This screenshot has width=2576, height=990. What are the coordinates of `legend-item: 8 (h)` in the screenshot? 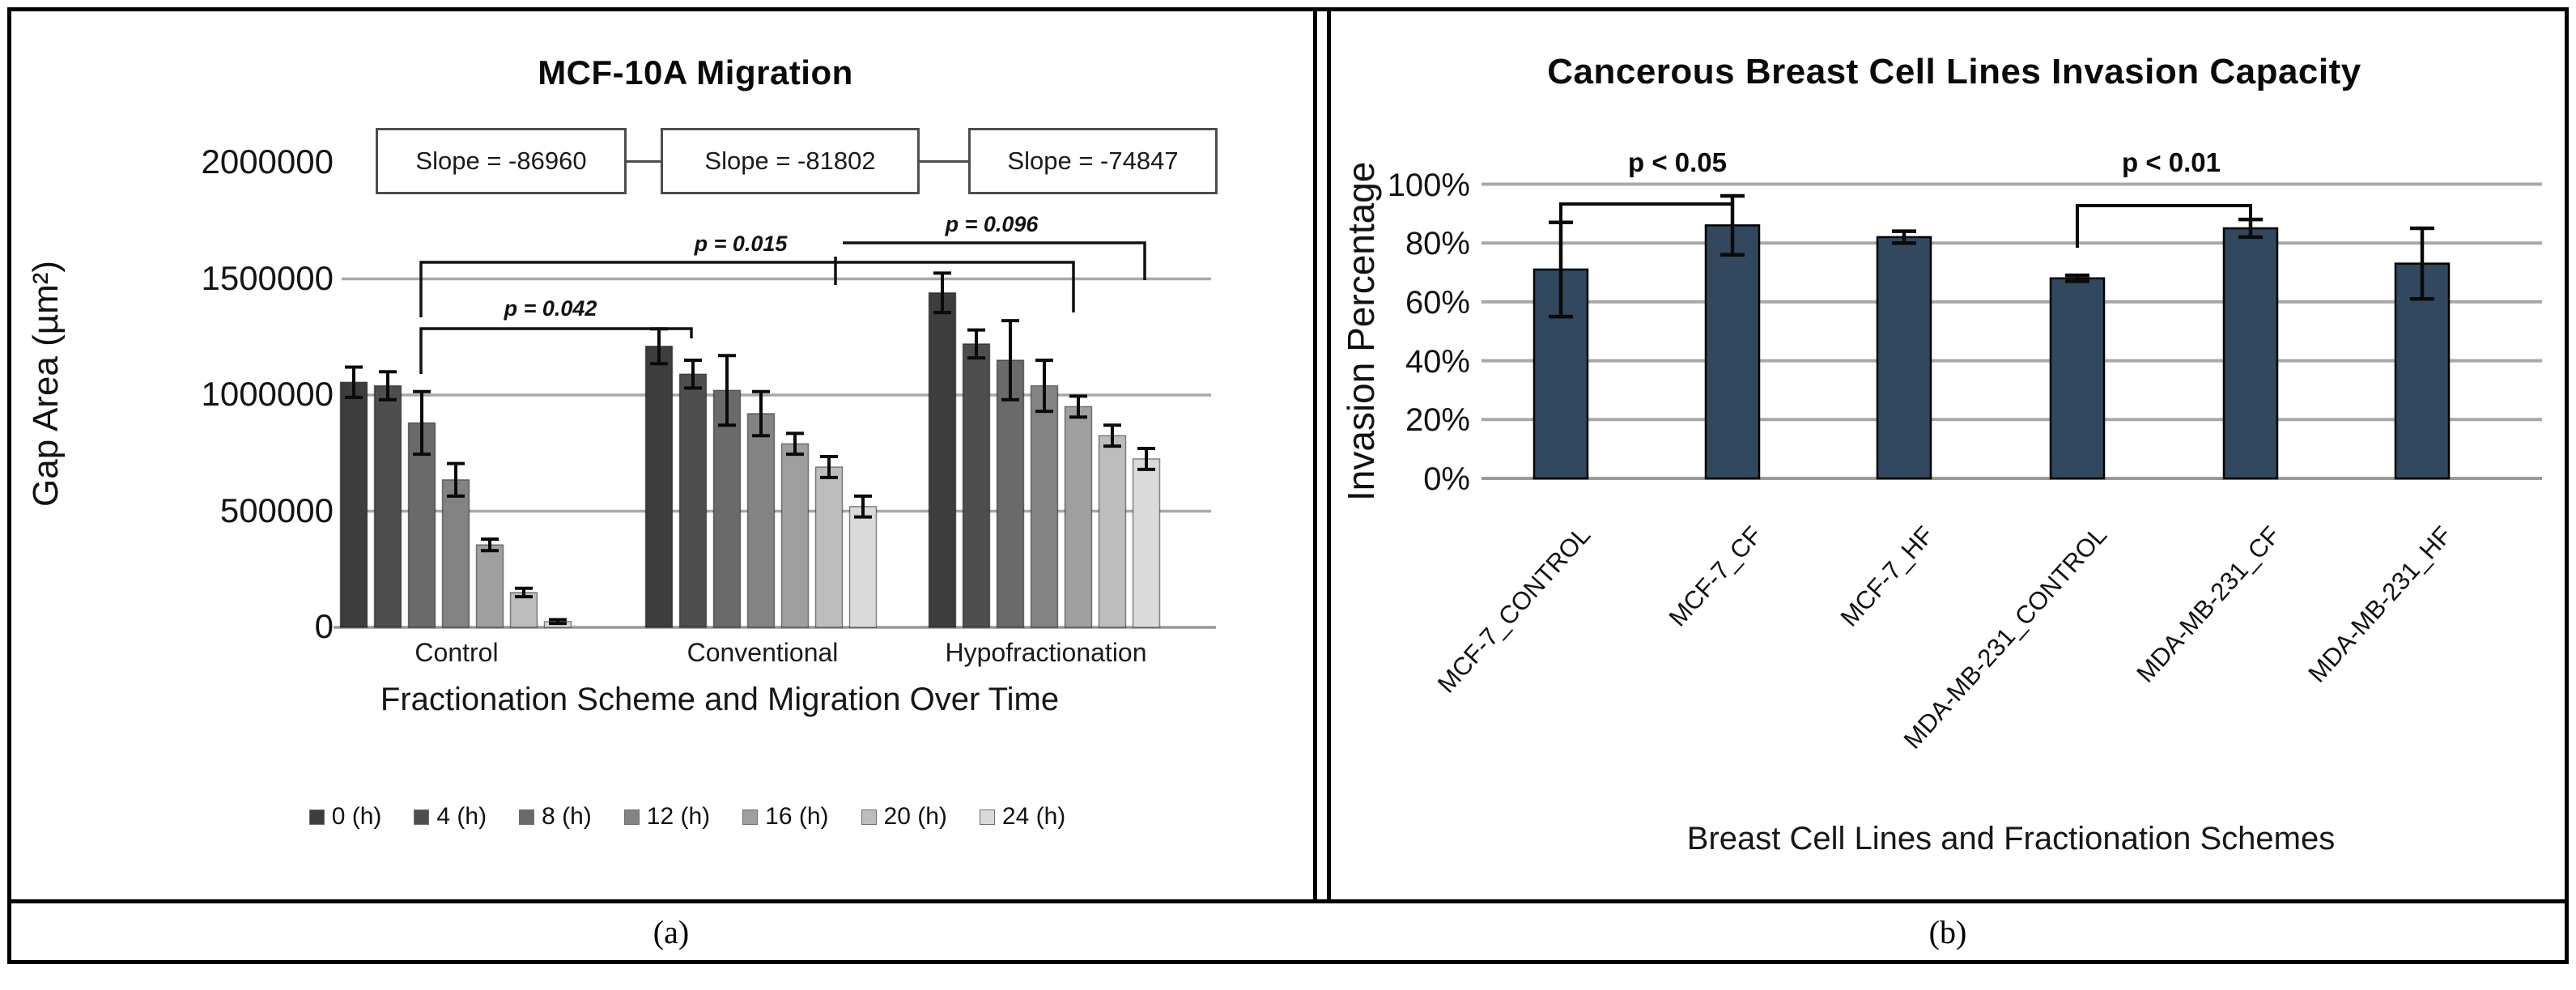 It's located at (555, 817).